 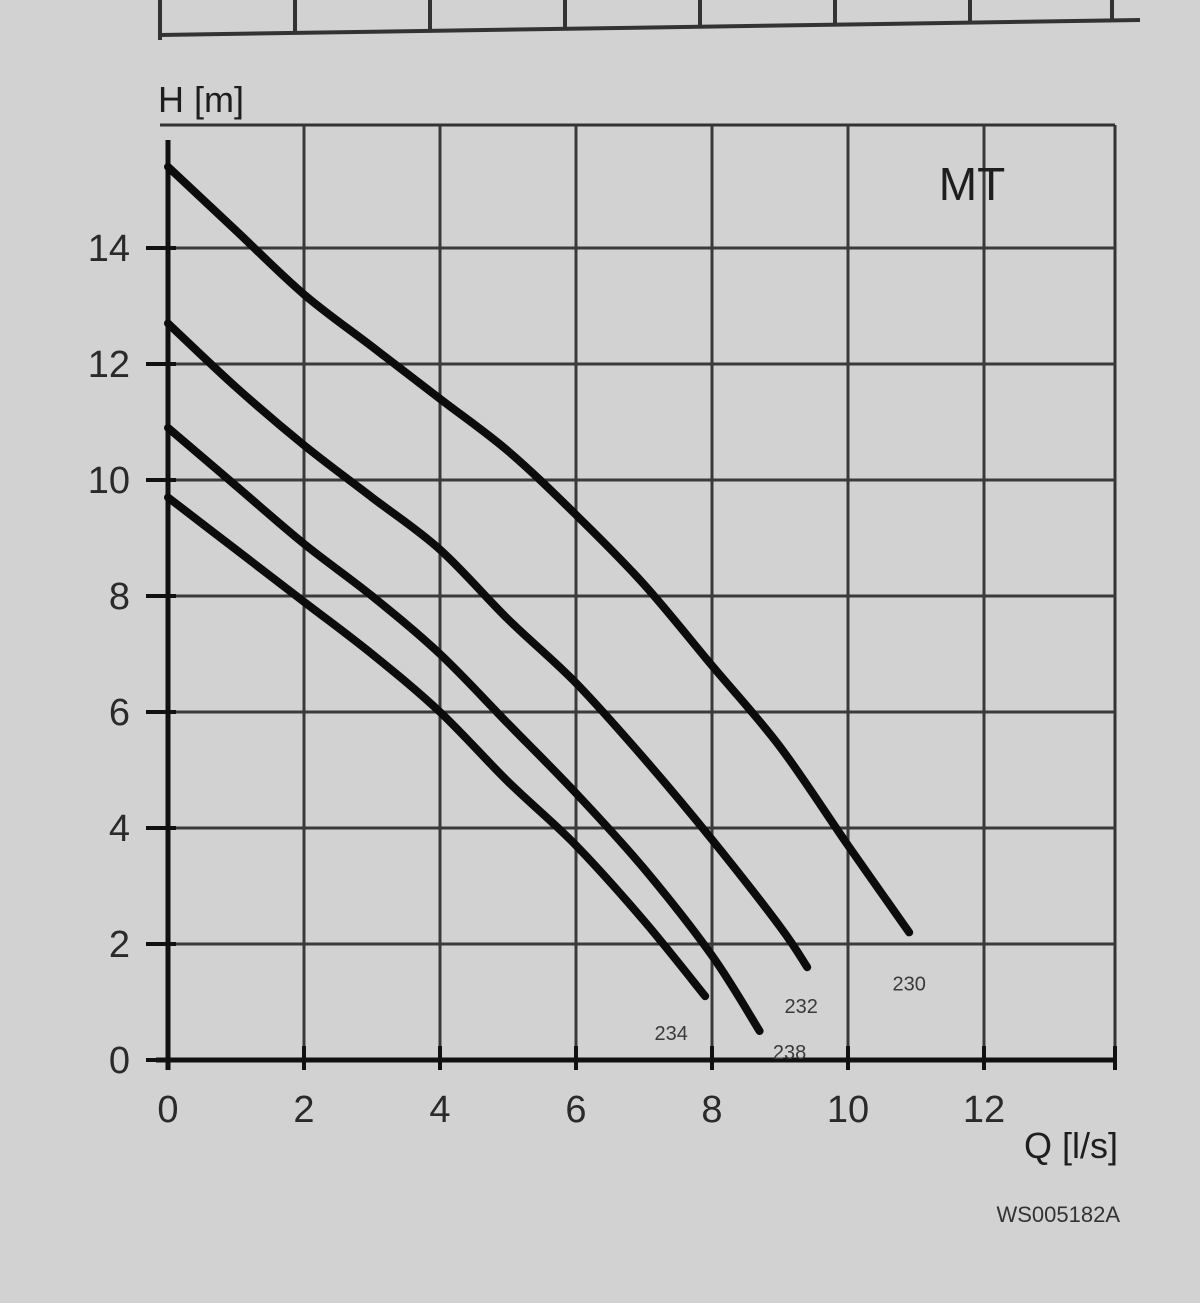 I want to click on series-label-230: 230, so click(x=909, y=984).